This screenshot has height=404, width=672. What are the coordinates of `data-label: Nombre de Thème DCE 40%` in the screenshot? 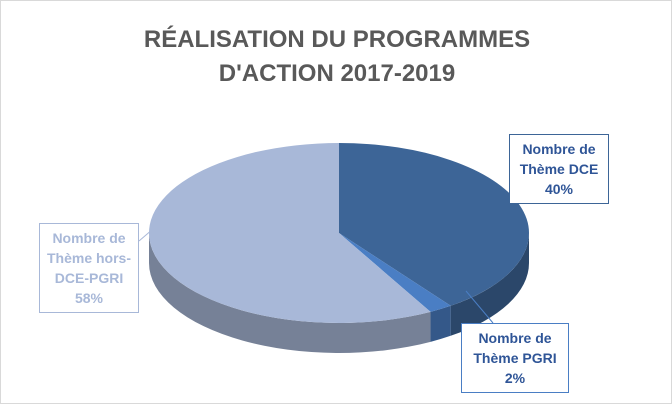 It's located at (559, 169).